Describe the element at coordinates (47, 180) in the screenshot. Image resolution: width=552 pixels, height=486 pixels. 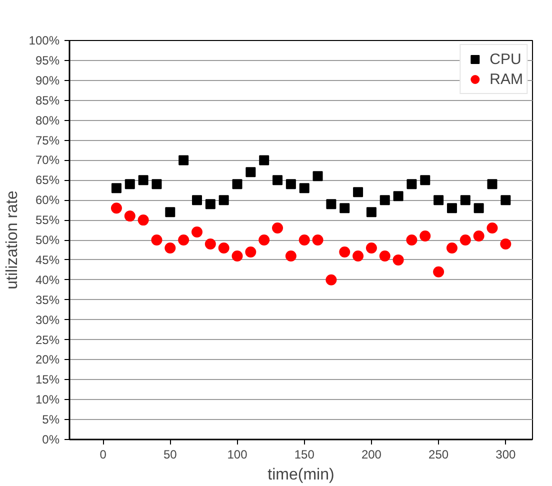
I see `y-tick-label: 65%` at that location.